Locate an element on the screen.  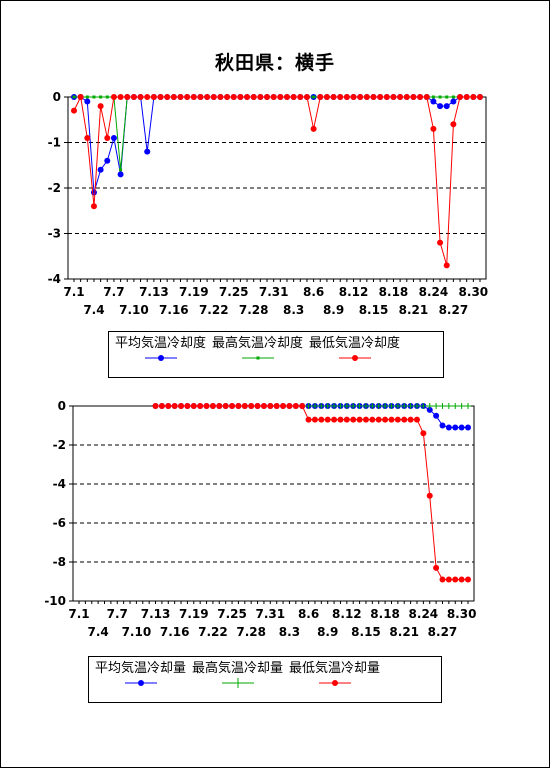
legend-entry: 最高気温冷却度 is located at coordinates (257, 347).